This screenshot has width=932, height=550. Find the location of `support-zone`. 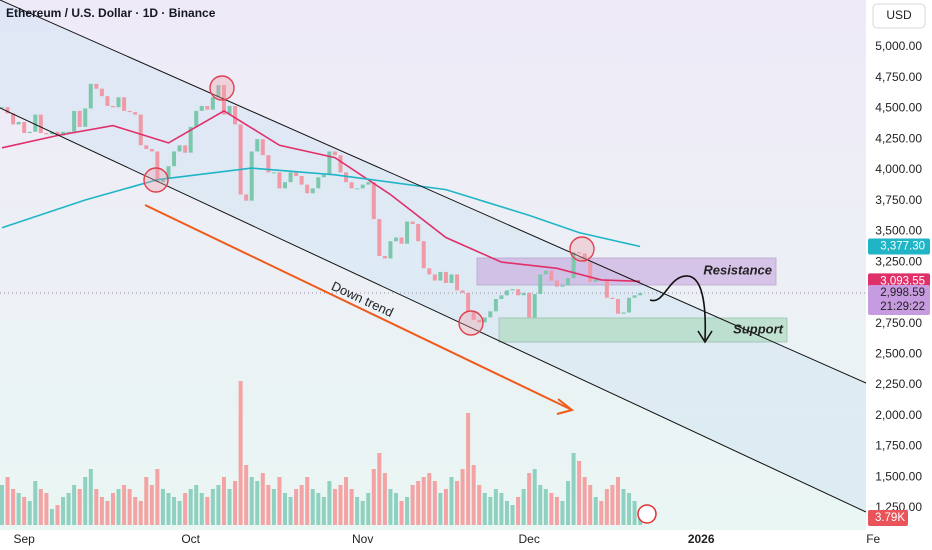

support-zone is located at coordinates (643, 330).